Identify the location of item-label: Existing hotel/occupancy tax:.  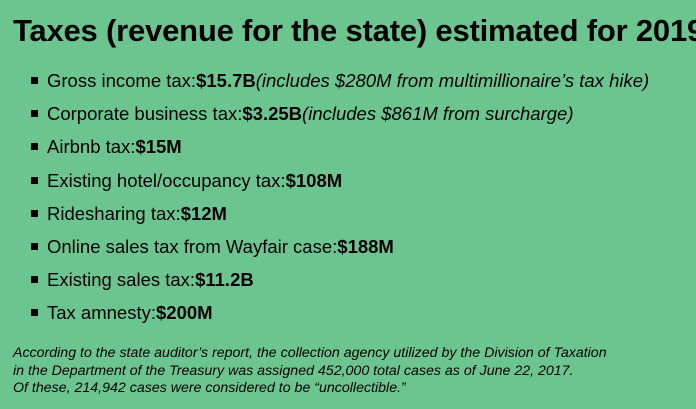
(166, 180).